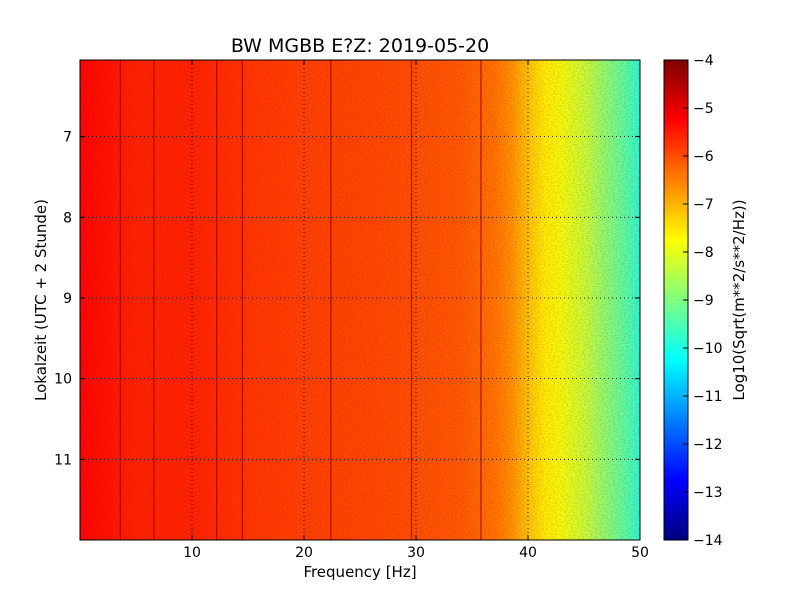 The image size is (800, 600). What do you see at coordinates (360, 46) in the screenshot?
I see `chart-title: BW MGBB E?Z: 2019-05-20` at bounding box center [360, 46].